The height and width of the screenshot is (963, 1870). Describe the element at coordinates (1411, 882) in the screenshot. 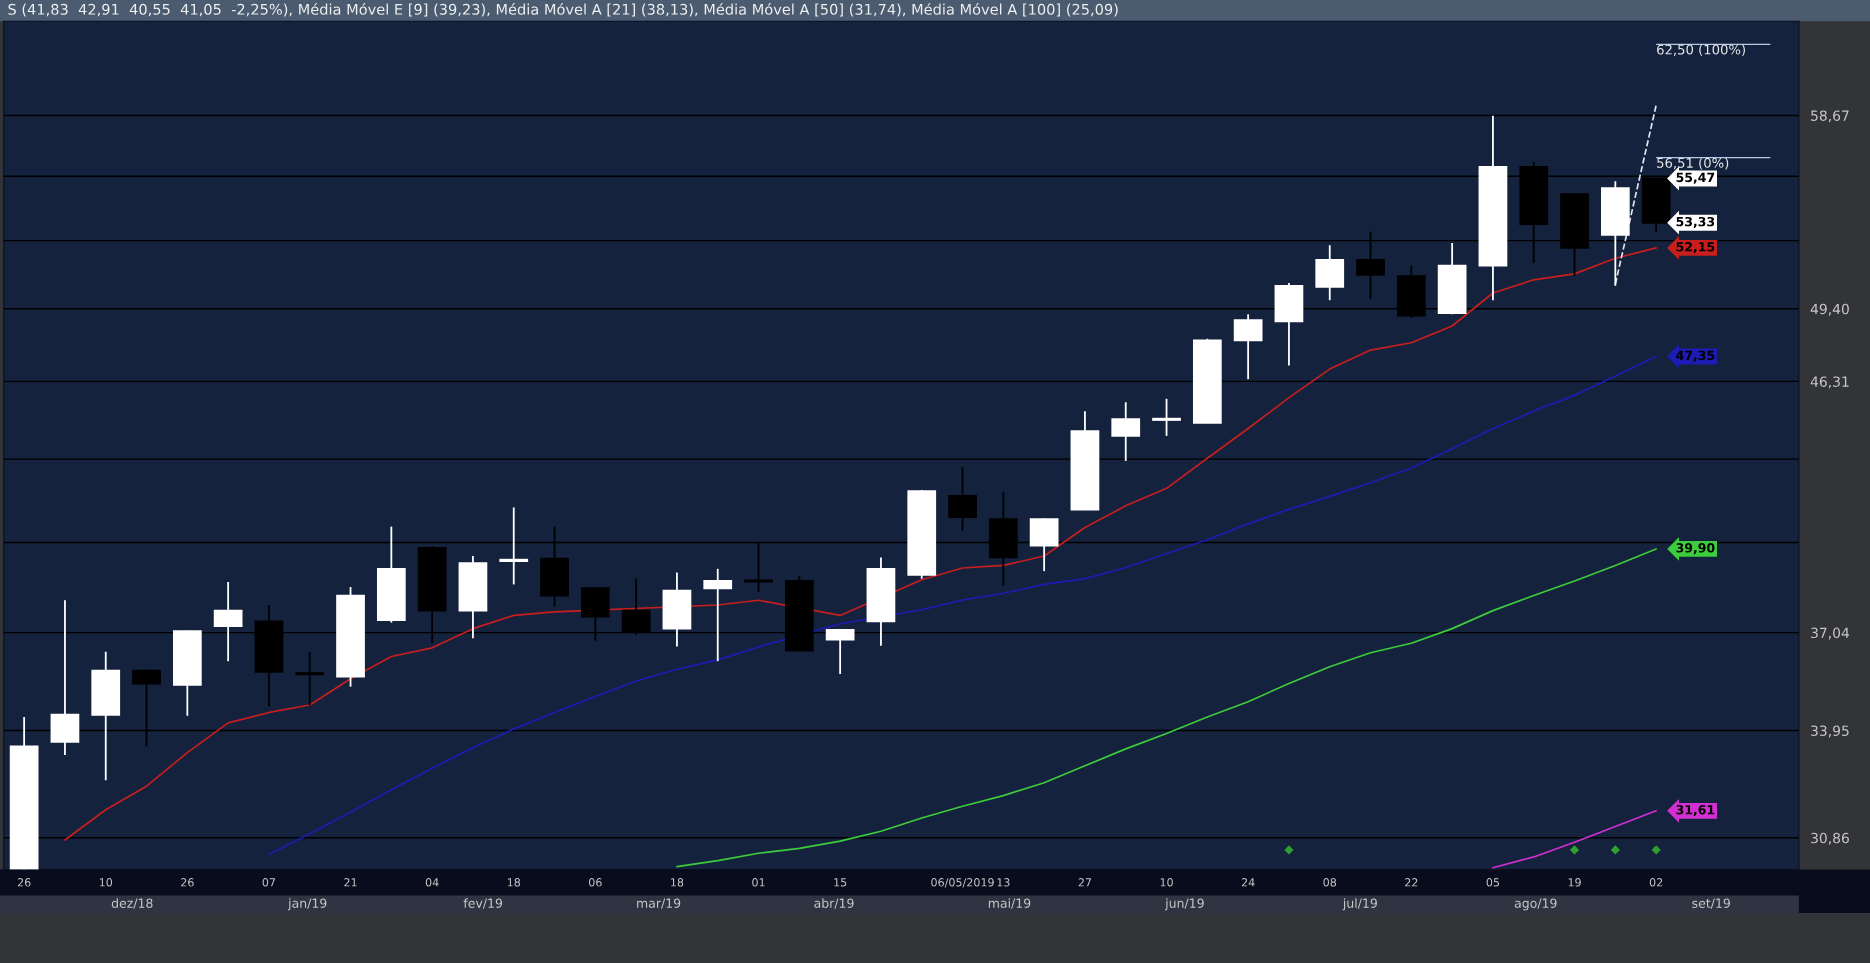

I see `x-tick-label: 22` at that location.